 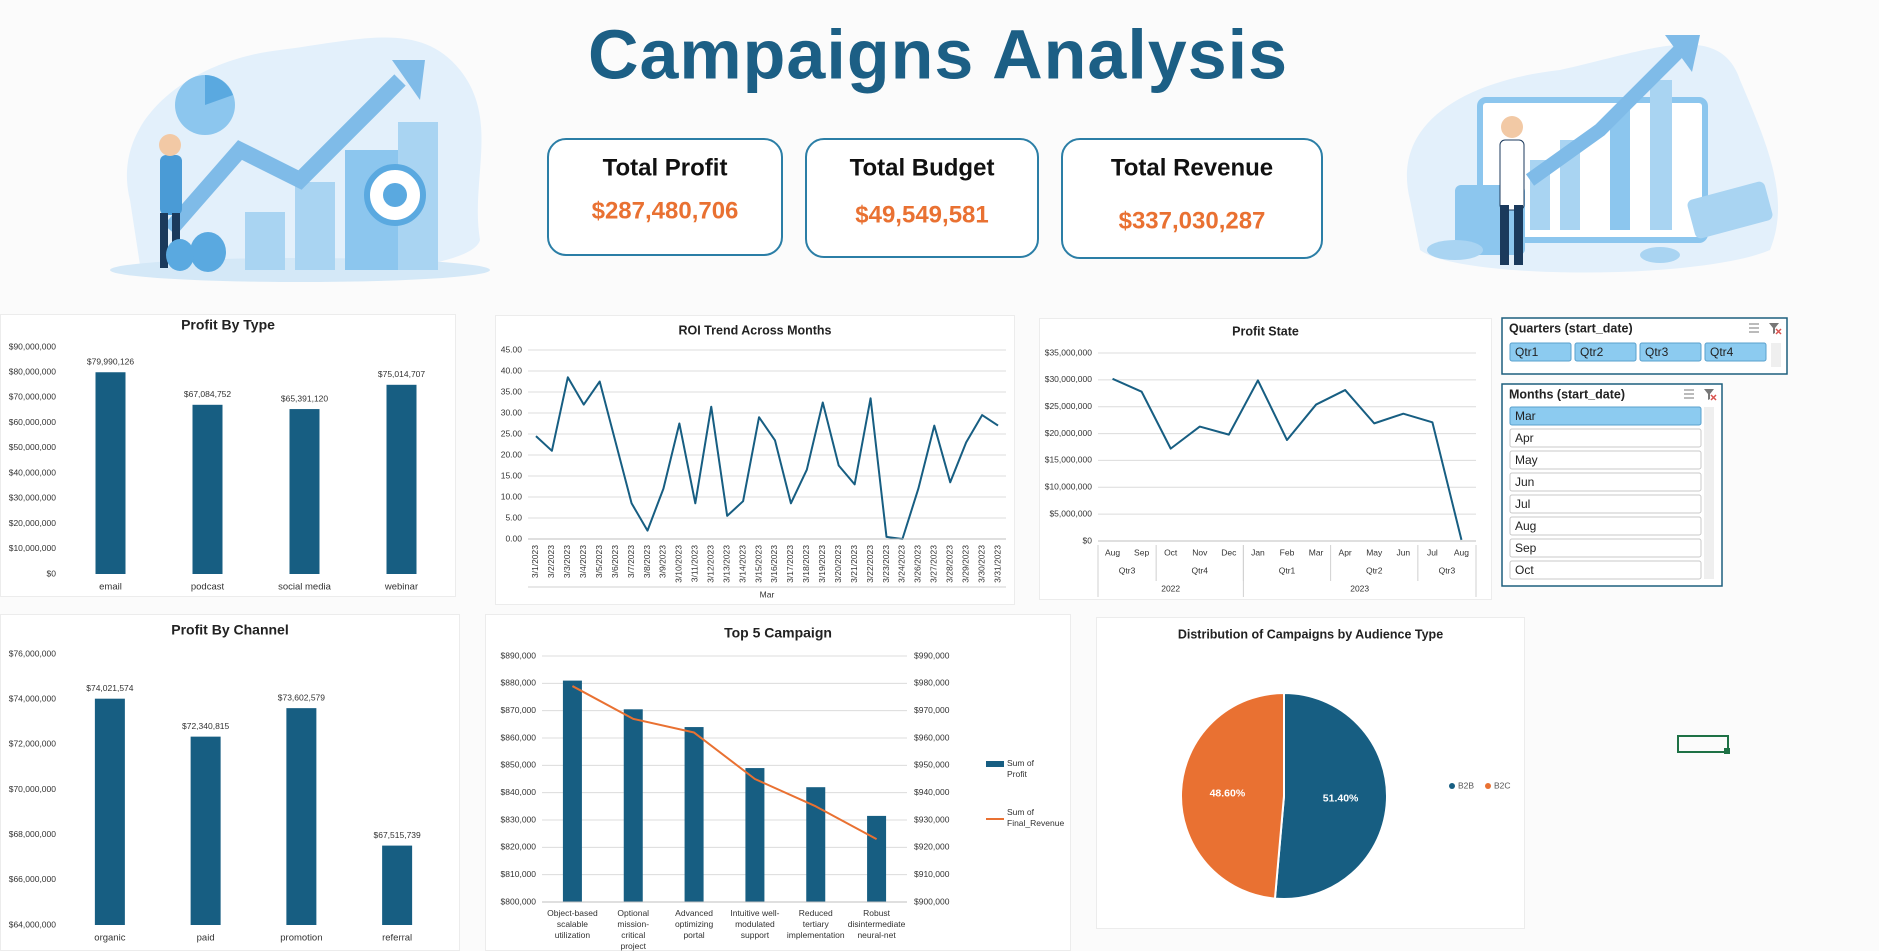 I want to click on y-tick-label: 5.00, so click(x=513, y=517).